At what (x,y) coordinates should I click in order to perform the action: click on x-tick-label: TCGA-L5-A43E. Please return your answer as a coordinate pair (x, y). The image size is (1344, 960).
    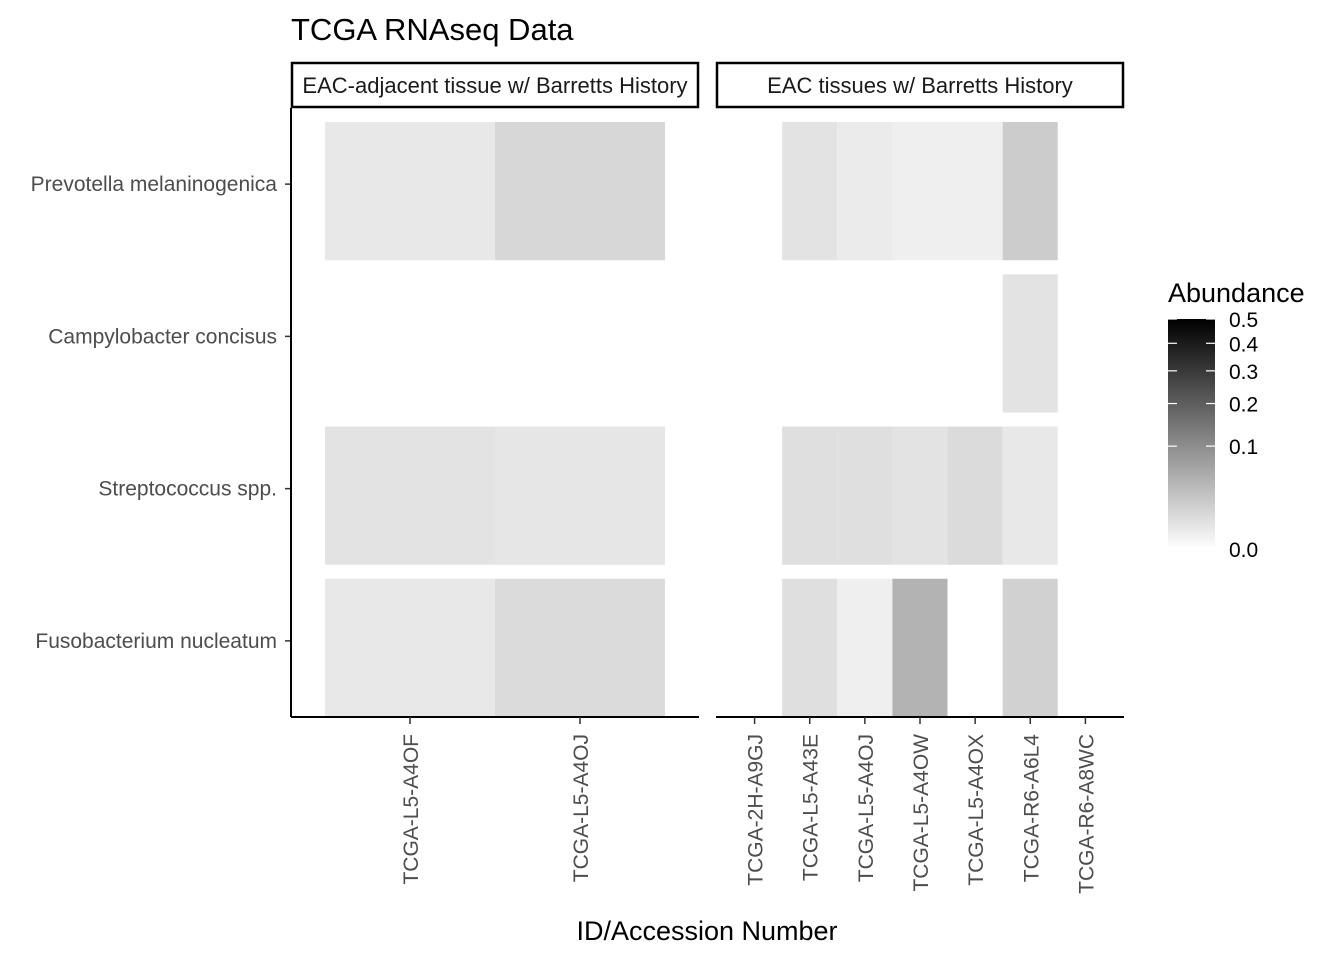
    Looking at the image, I should click on (811, 807).